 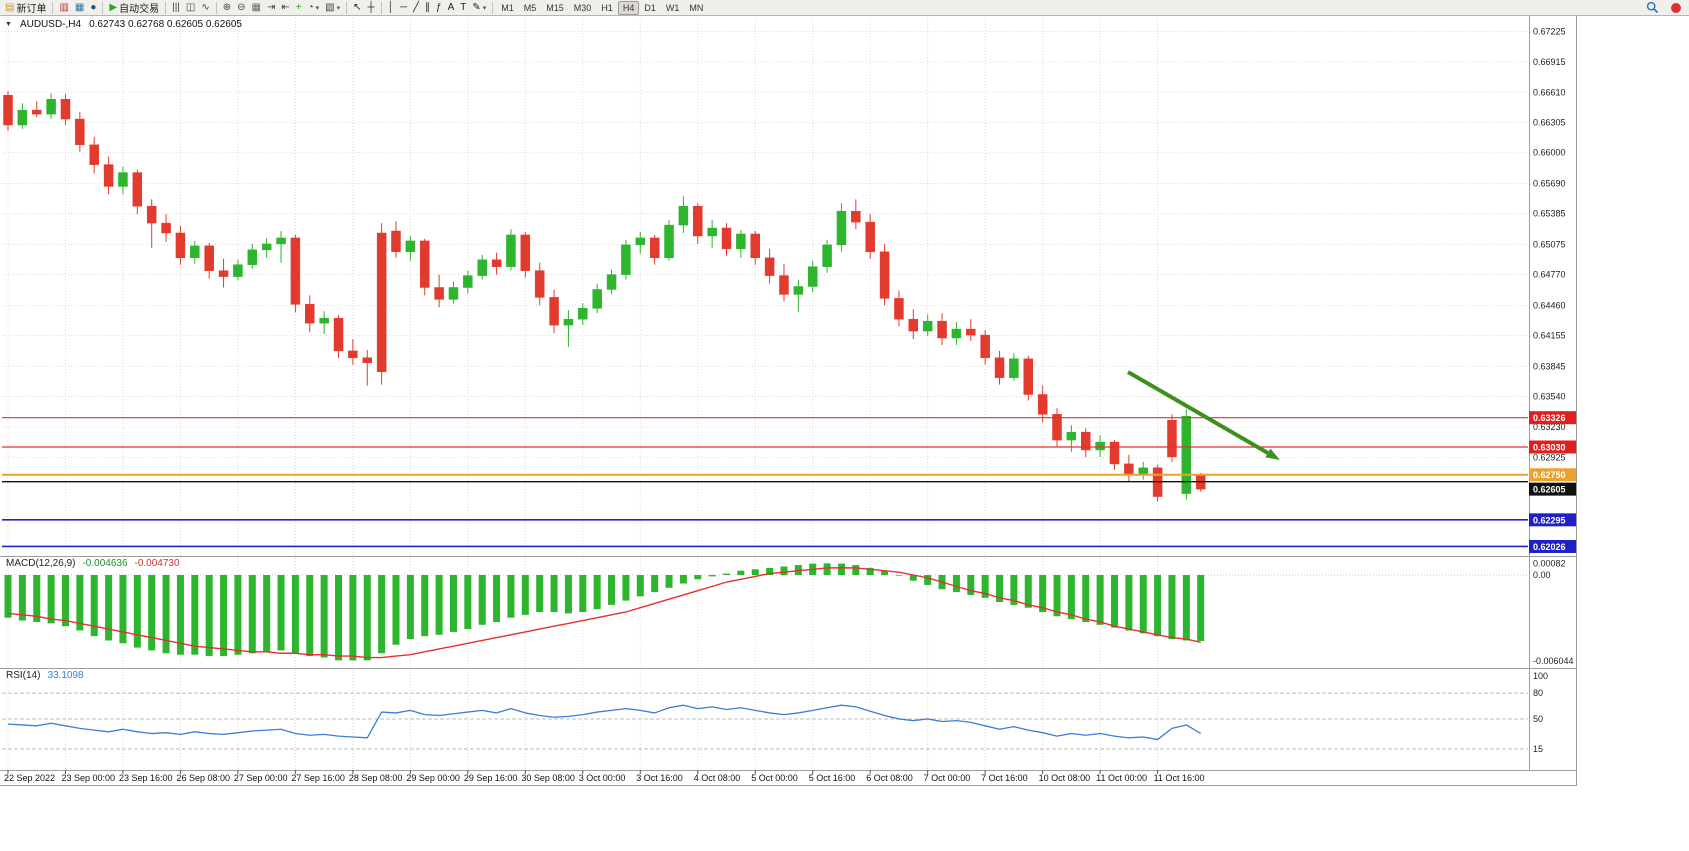 I want to click on arrows-button: ✎ ▾, so click(x=479, y=8).